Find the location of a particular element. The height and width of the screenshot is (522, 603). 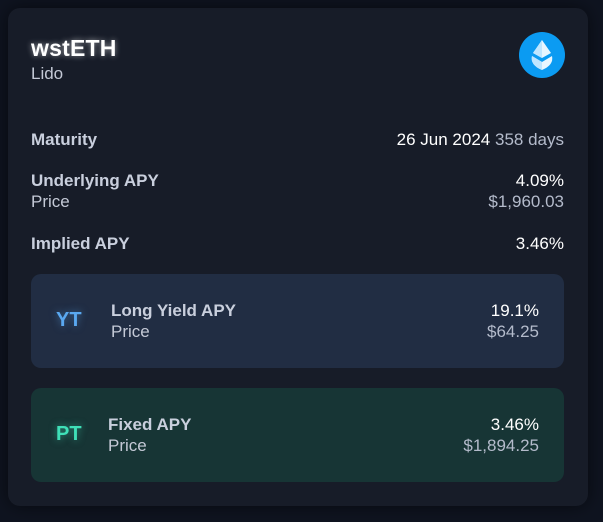

asset-name: wstETH is located at coordinates (74, 48).